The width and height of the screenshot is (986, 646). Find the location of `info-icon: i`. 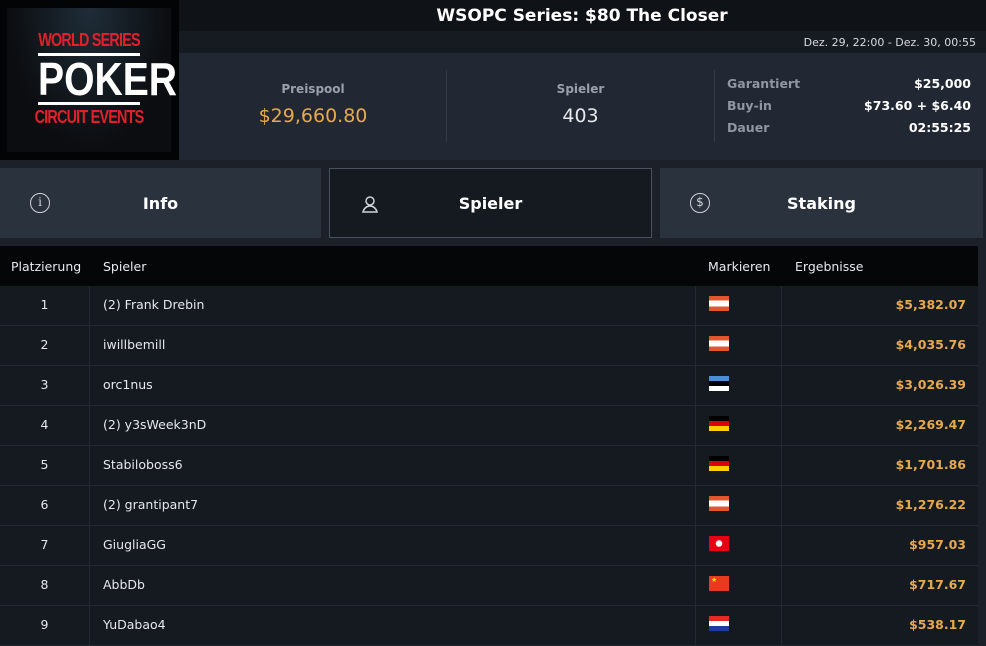

info-icon: i is located at coordinates (40, 203).